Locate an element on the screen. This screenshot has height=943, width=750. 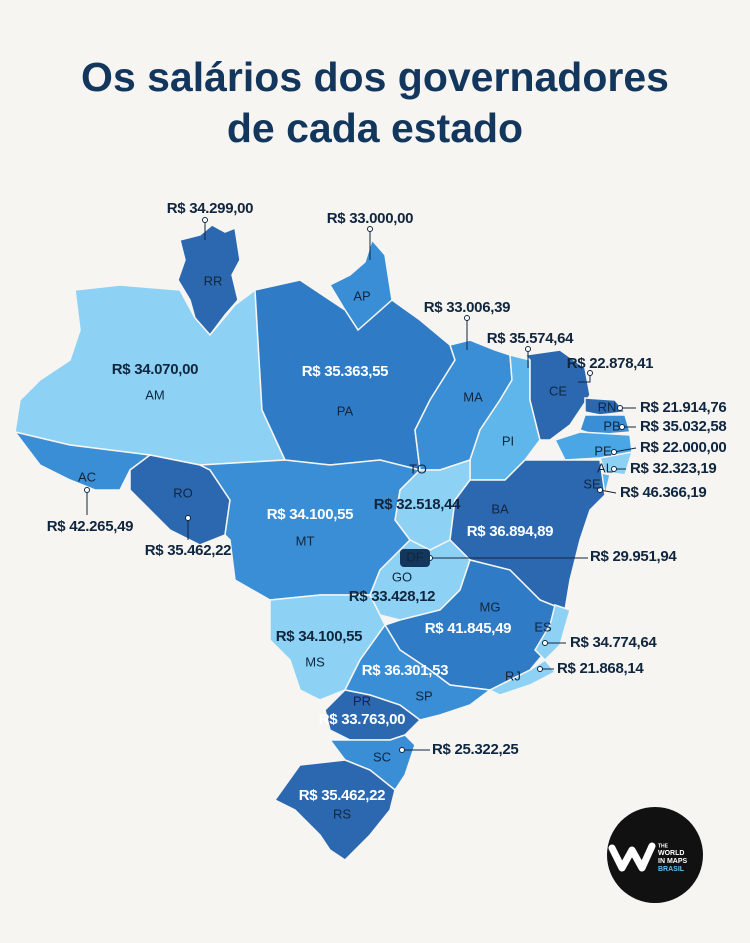
state-salary: R$ 34.299,00 is located at coordinates (210, 208).